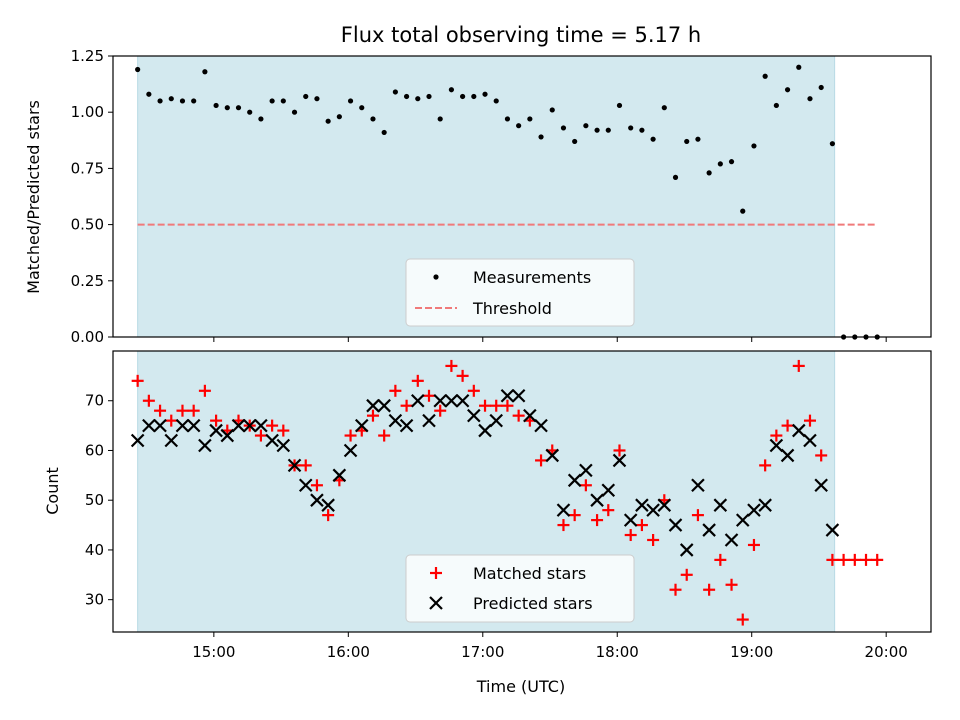 This screenshot has height=720, width=960. I want to click on bottom-x-ticks: 15:00 16:00 17:00 18:00 19:00 20:00, so click(550, 646).